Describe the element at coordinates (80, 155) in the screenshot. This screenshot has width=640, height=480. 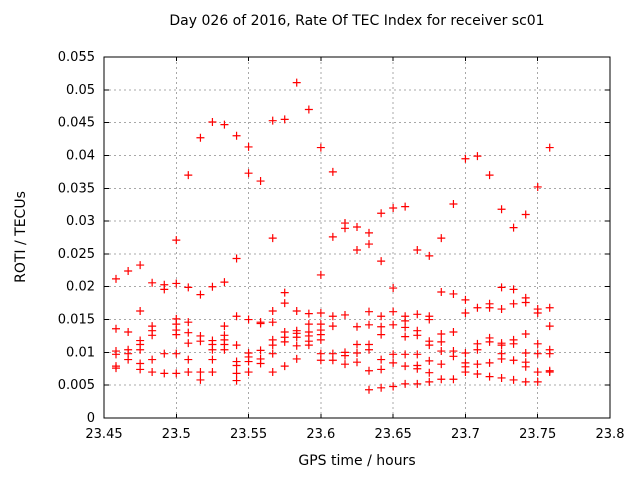
I see `y-tick-label: 0.04` at that location.